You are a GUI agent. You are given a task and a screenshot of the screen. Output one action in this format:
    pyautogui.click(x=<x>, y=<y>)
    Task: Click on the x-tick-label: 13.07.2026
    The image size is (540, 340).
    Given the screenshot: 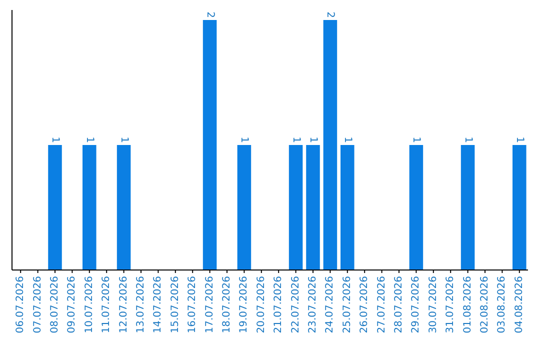 What is the action you would take?
    pyautogui.click(x=141, y=305)
    